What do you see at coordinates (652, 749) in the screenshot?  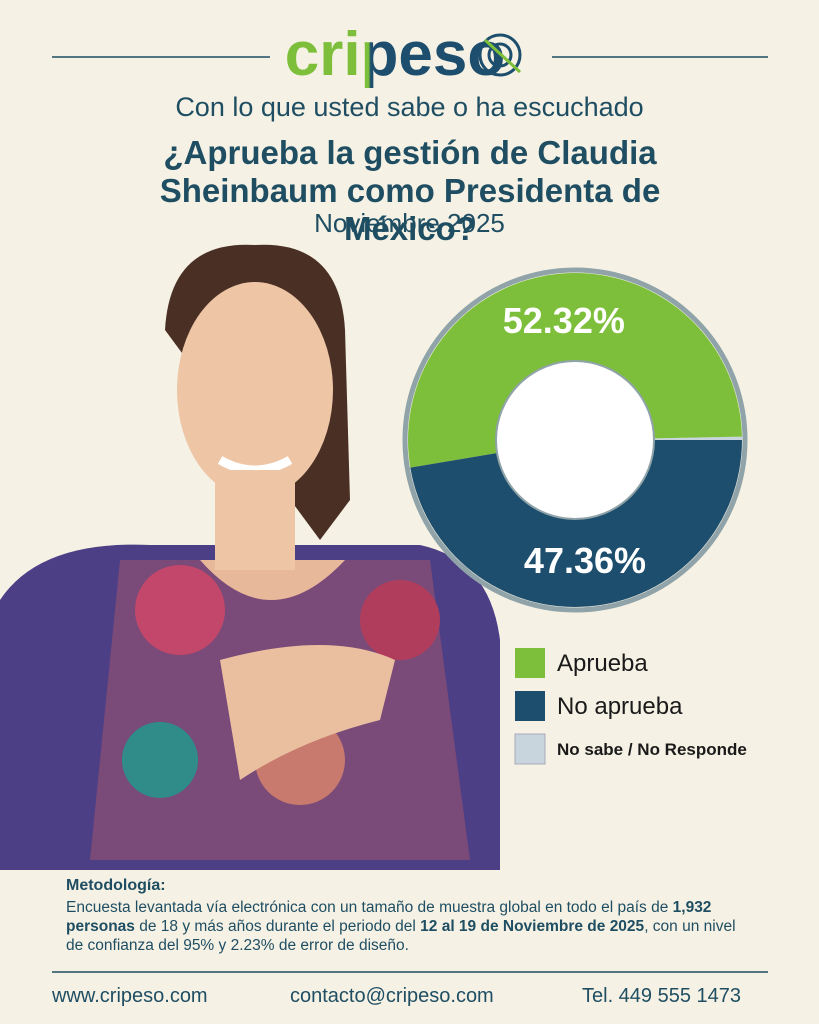 I see `legend-label: No sabe / No Responde` at bounding box center [652, 749].